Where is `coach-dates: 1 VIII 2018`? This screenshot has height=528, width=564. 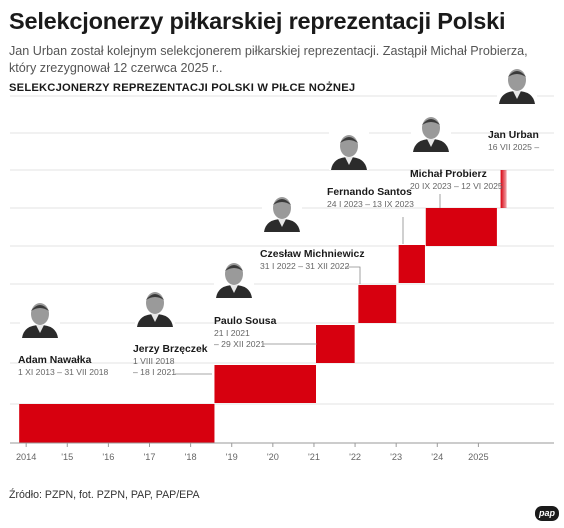
coach-dates: 1 VIII 2018 is located at coordinates (154, 361).